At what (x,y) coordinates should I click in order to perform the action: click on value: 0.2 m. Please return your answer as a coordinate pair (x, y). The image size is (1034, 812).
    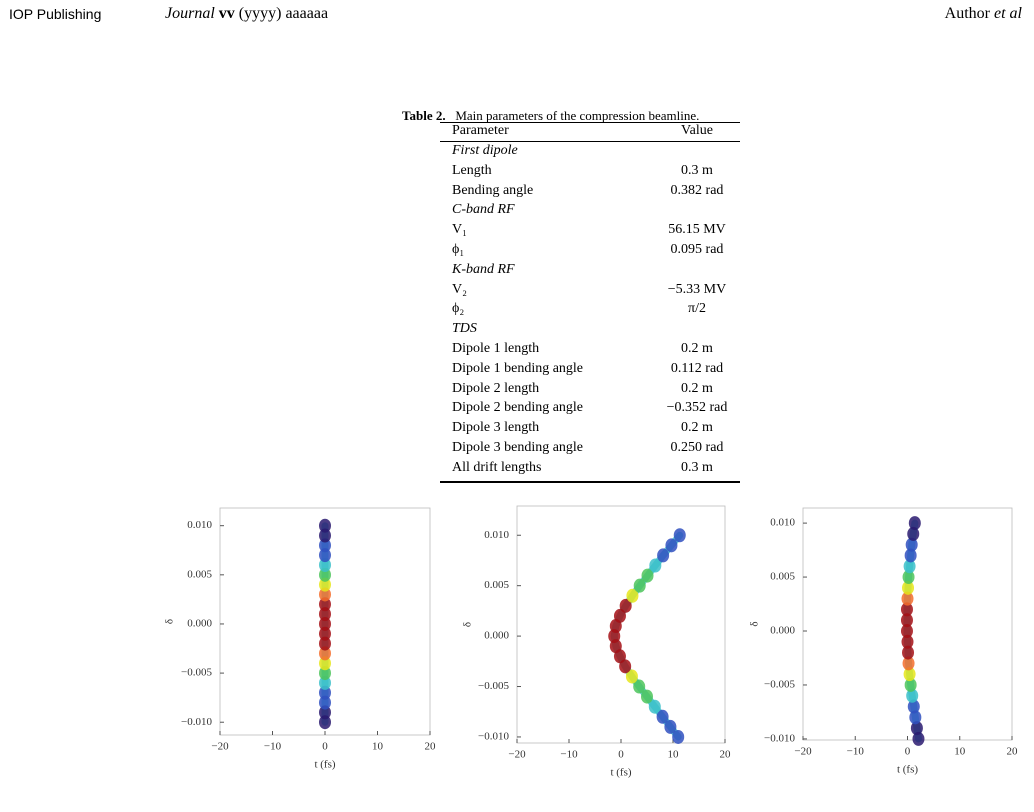
    Looking at the image, I should click on (697, 388).